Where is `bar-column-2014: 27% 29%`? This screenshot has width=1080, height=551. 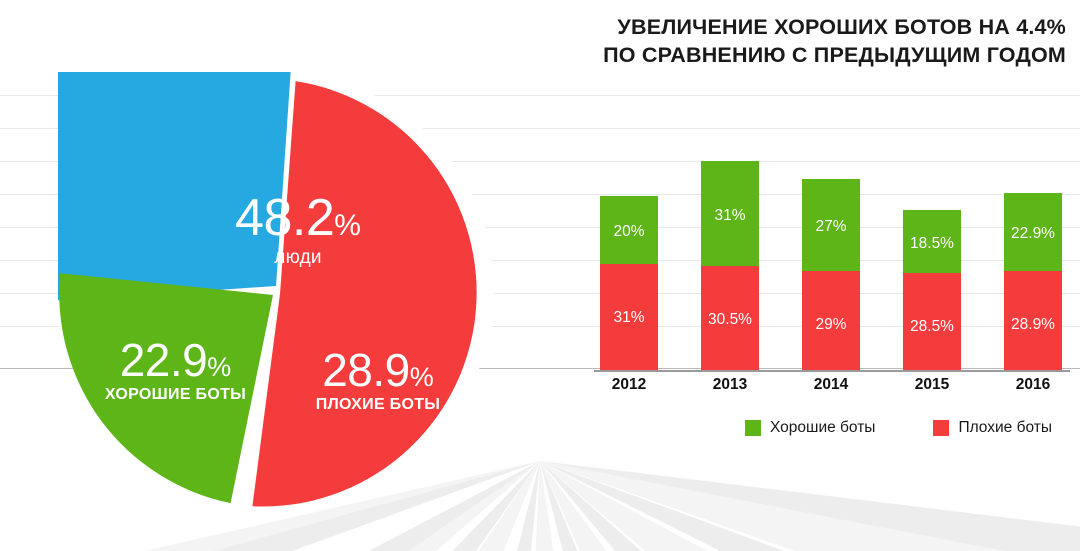 bar-column-2014: 27% 29% is located at coordinates (831, 255).